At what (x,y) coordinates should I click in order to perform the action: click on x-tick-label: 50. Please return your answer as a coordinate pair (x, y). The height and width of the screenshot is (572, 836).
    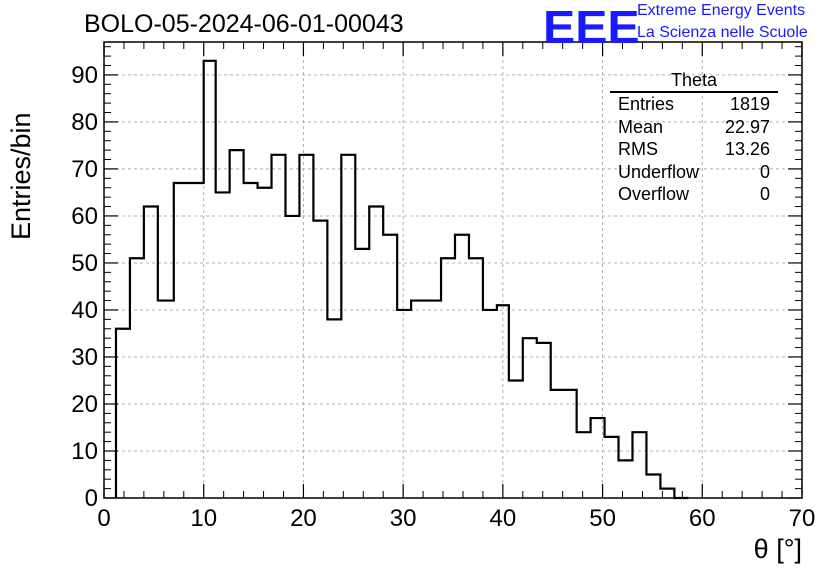
    Looking at the image, I should click on (602, 518).